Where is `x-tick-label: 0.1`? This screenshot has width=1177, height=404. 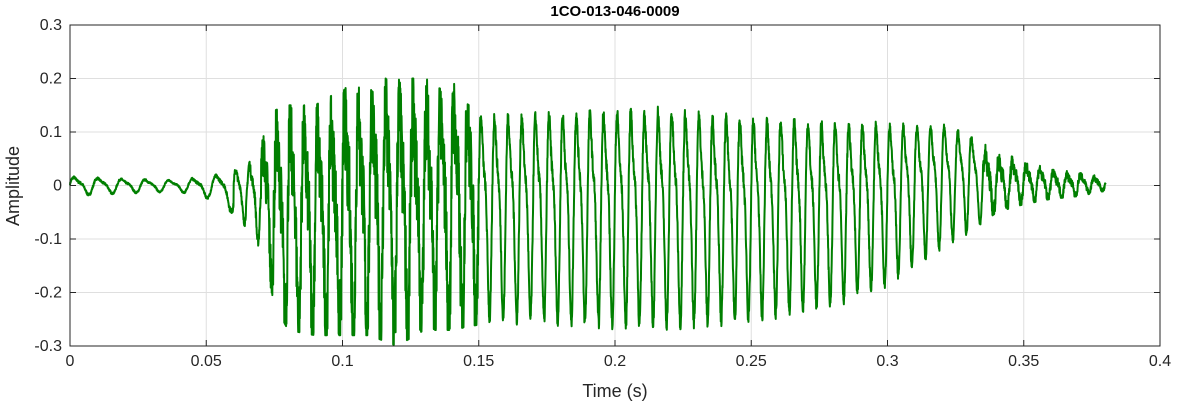
x-tick-label: 0.1 is located at coordinates (342, 361).